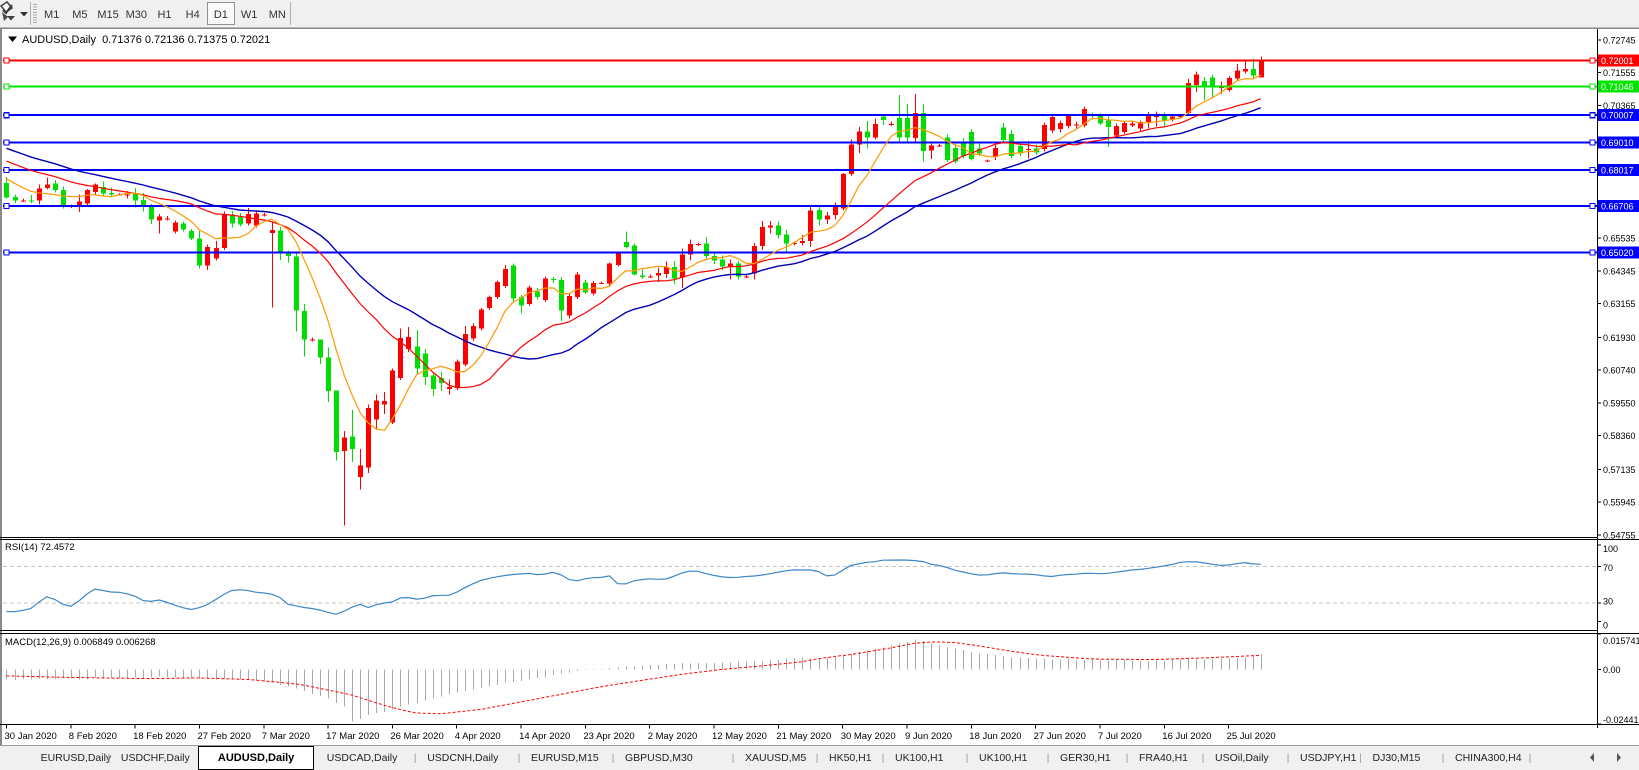  Describe the element at coordinates (1242, 758) in the screenshot. I see `svg-text: USOil,Daily` at that location.